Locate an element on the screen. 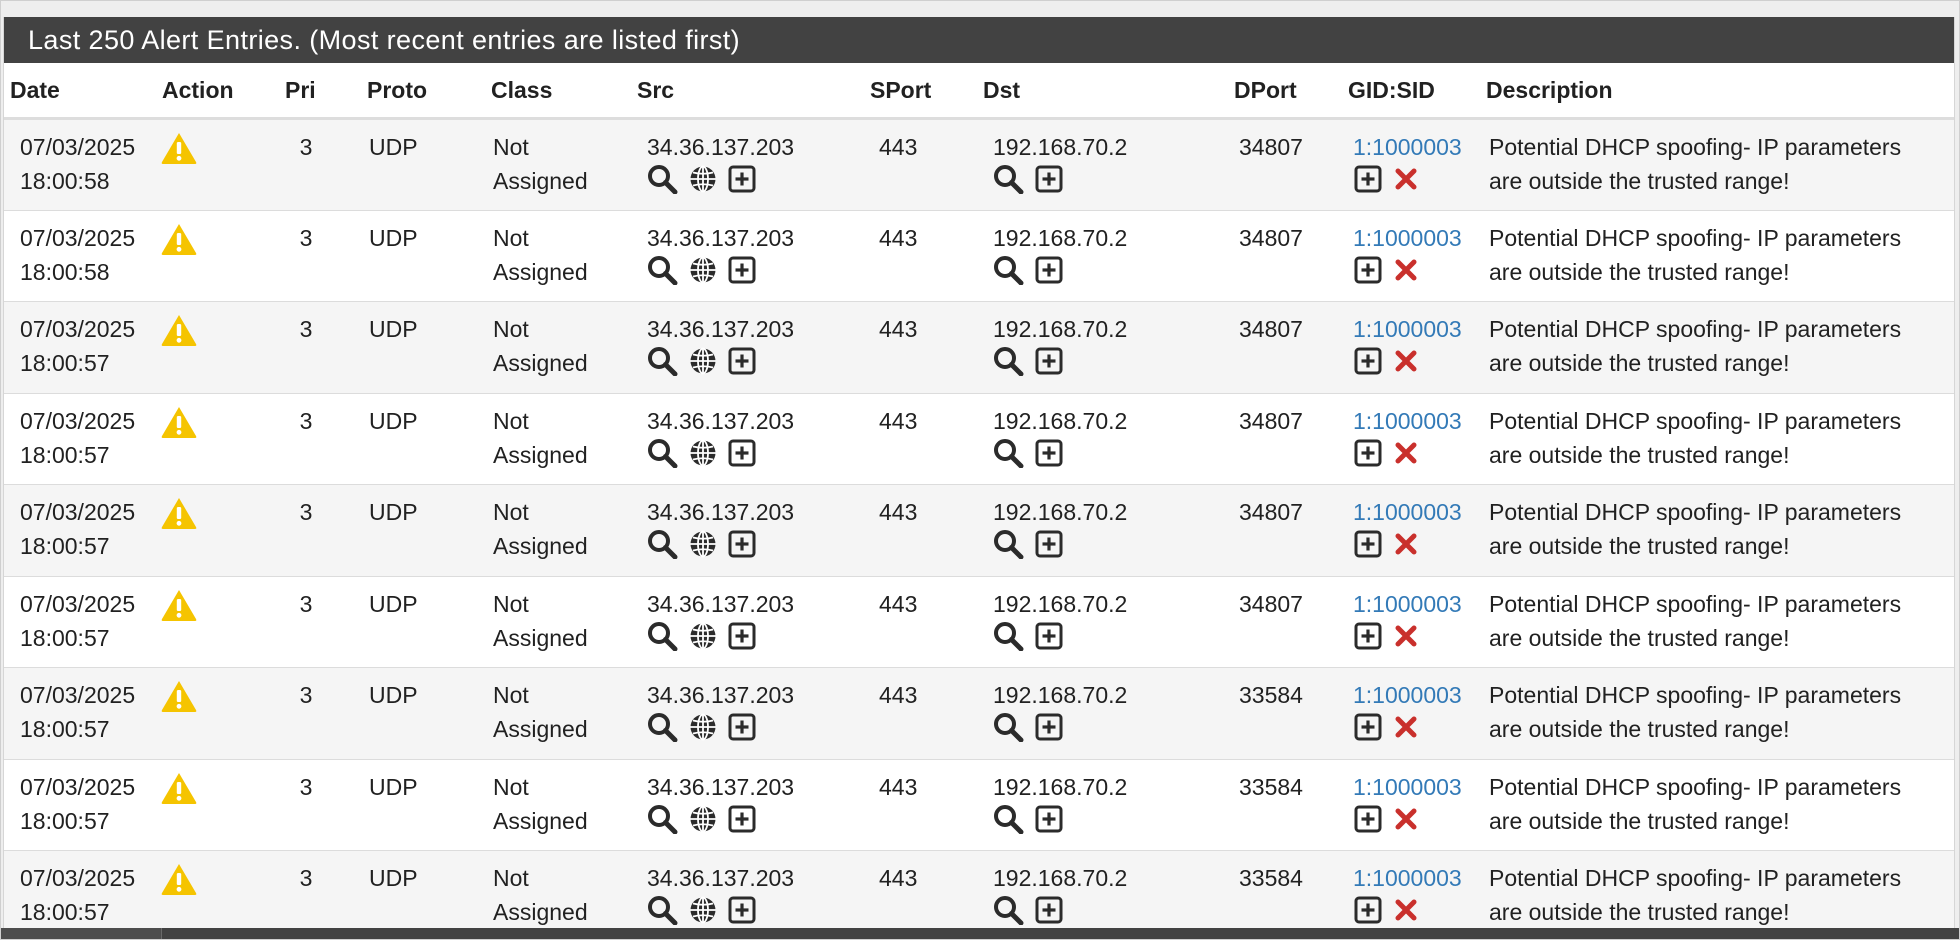 The height and width of the screenshot is (940, 1960). scroll-handle is located at coordinates (81, 933).